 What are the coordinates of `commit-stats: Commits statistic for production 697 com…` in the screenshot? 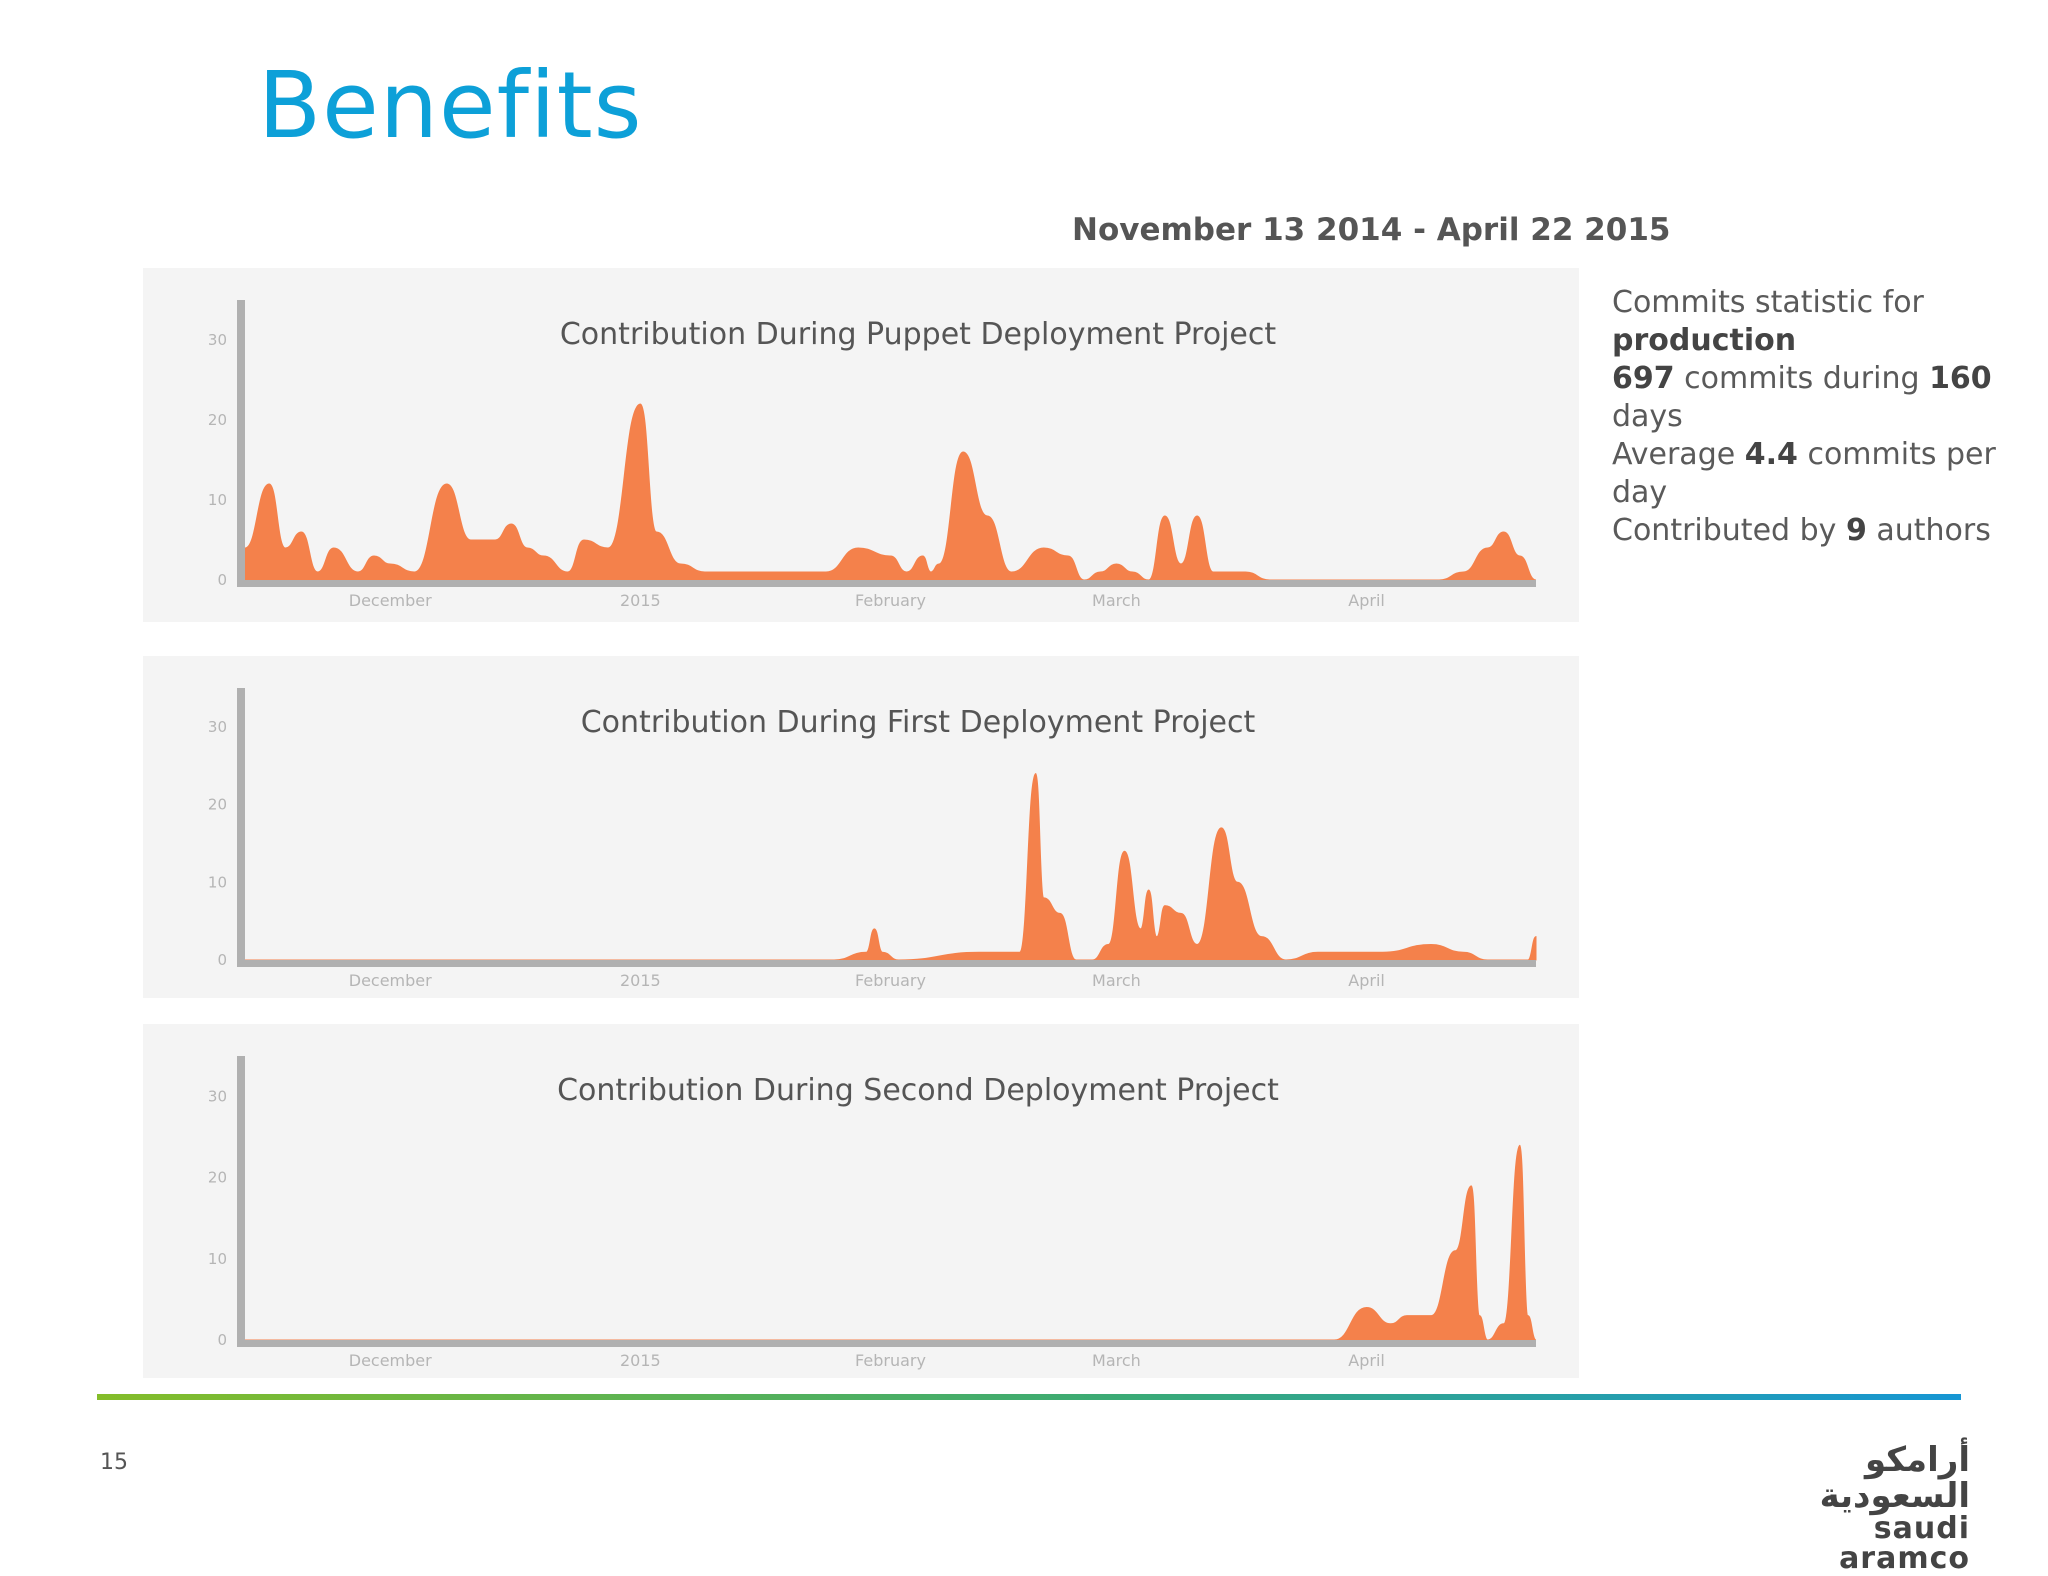 It's located at (1827, 417).